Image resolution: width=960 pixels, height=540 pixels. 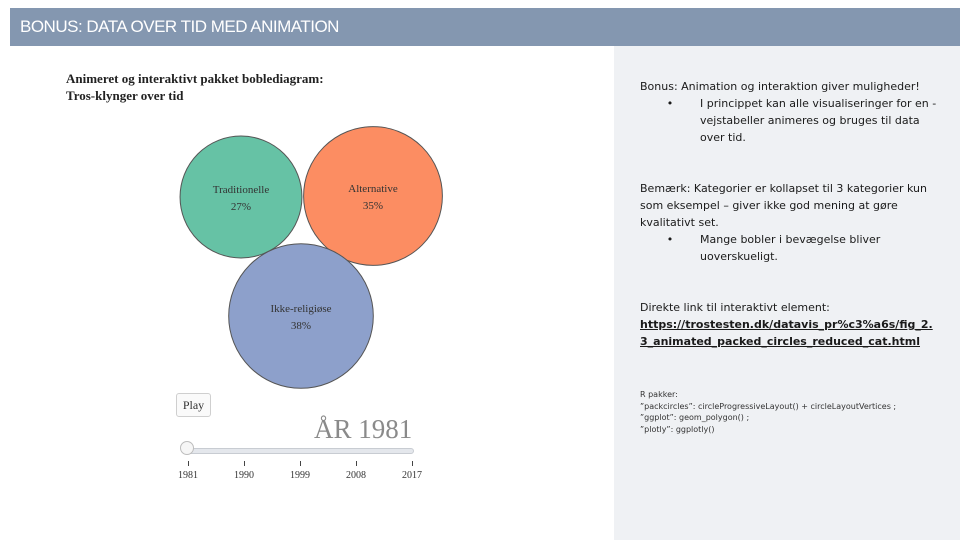 What do you see at coordinates (187, 448) in the screenshot?
I see `year-slider-handle` at bounding box center [187, 448].